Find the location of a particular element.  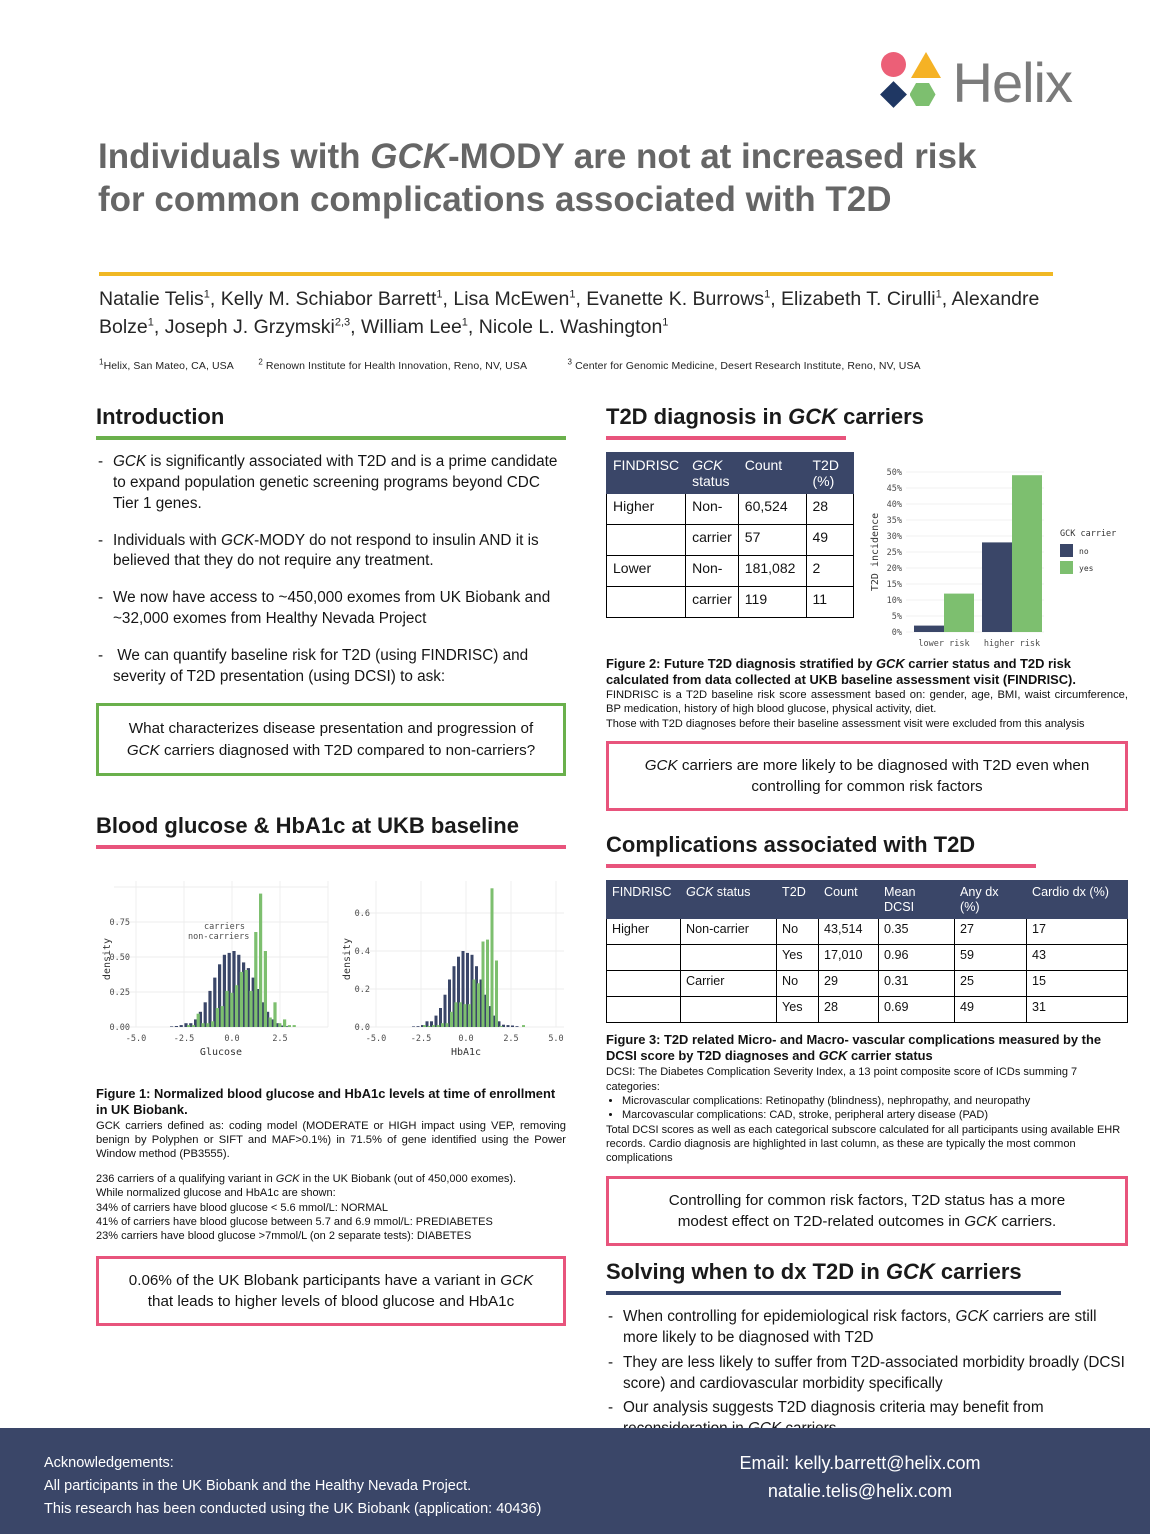

cell-any-dx: 59 is located at coordinates (990, 958).